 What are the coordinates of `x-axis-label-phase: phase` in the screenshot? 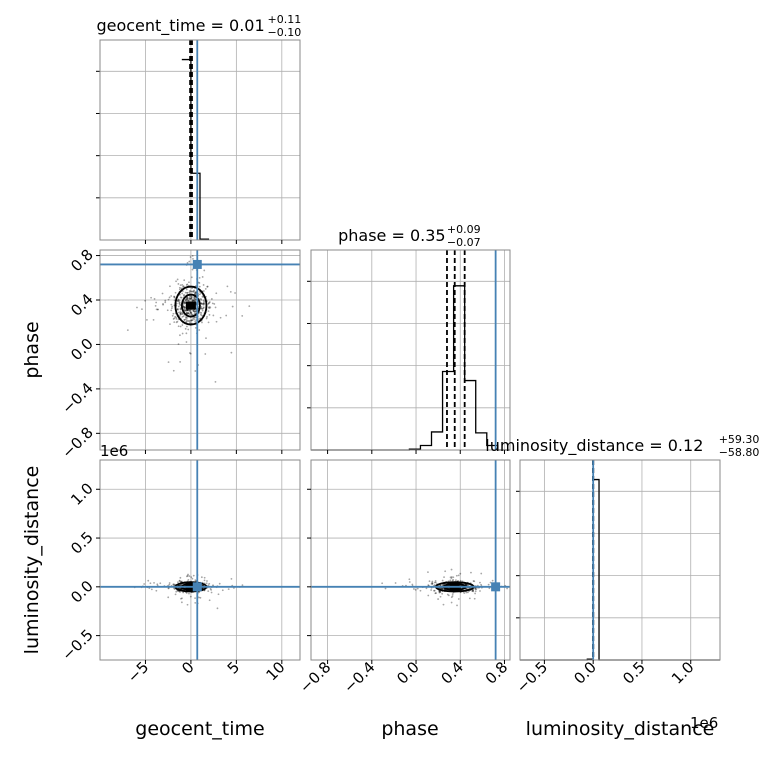 It's located at (409, 729).